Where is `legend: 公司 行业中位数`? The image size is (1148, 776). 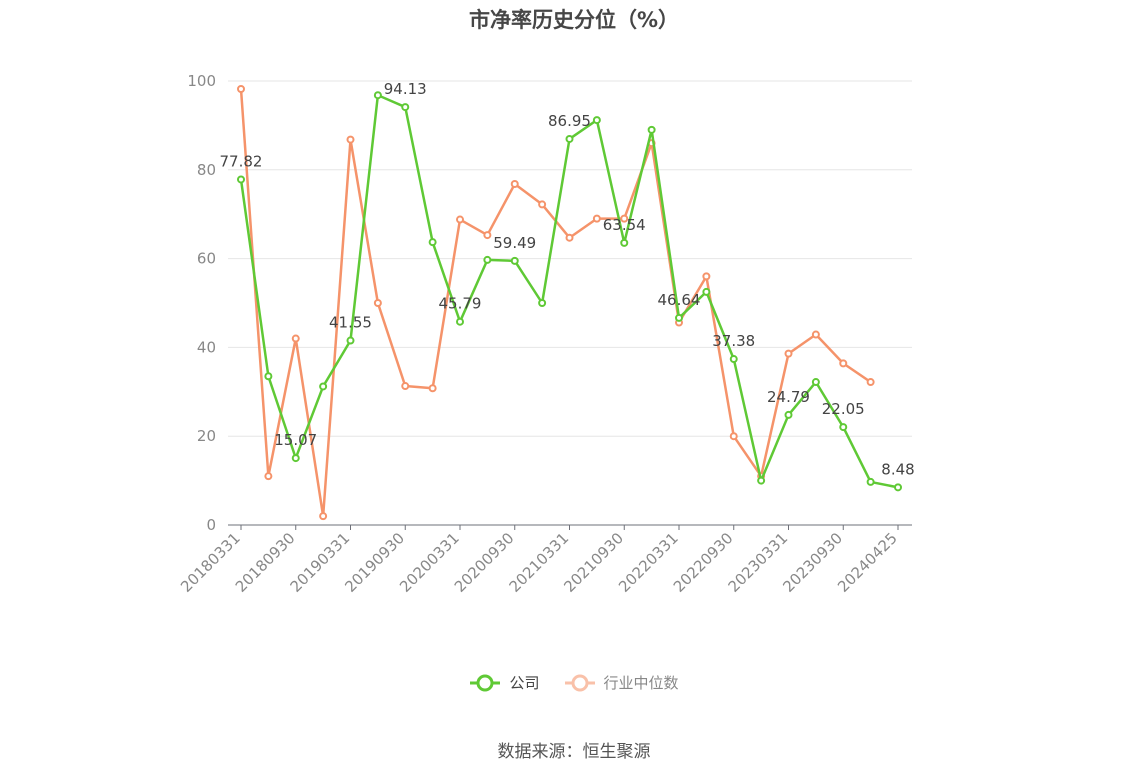 legend: 公司 行业中位数 is located at coordinates (574, 682).